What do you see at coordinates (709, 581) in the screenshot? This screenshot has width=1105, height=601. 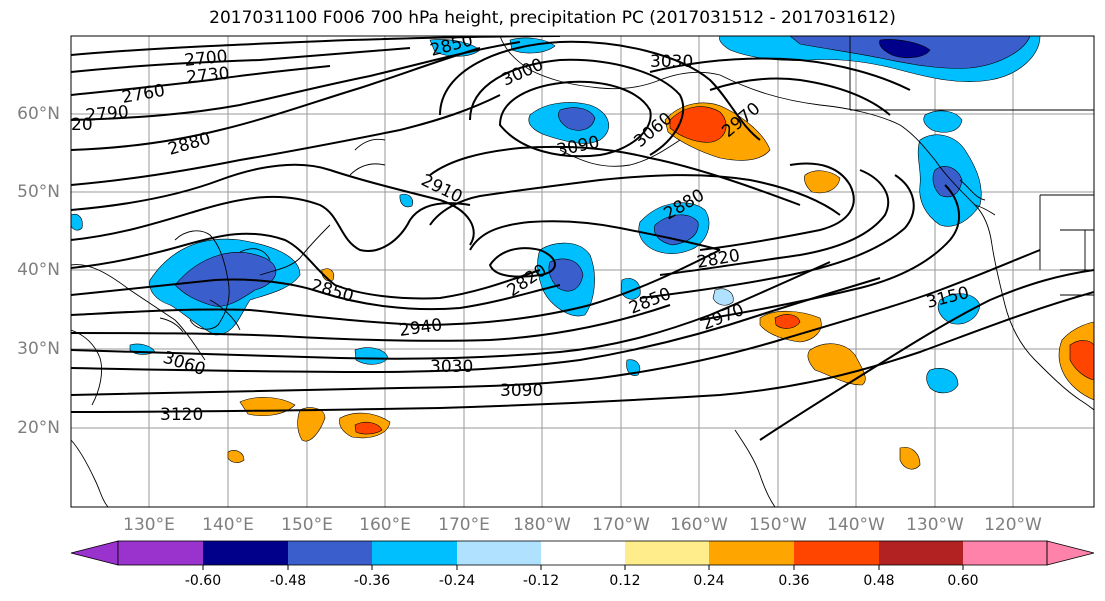 I see `colorbar-tick-label: 0.24` at bounding box center [709, 581].